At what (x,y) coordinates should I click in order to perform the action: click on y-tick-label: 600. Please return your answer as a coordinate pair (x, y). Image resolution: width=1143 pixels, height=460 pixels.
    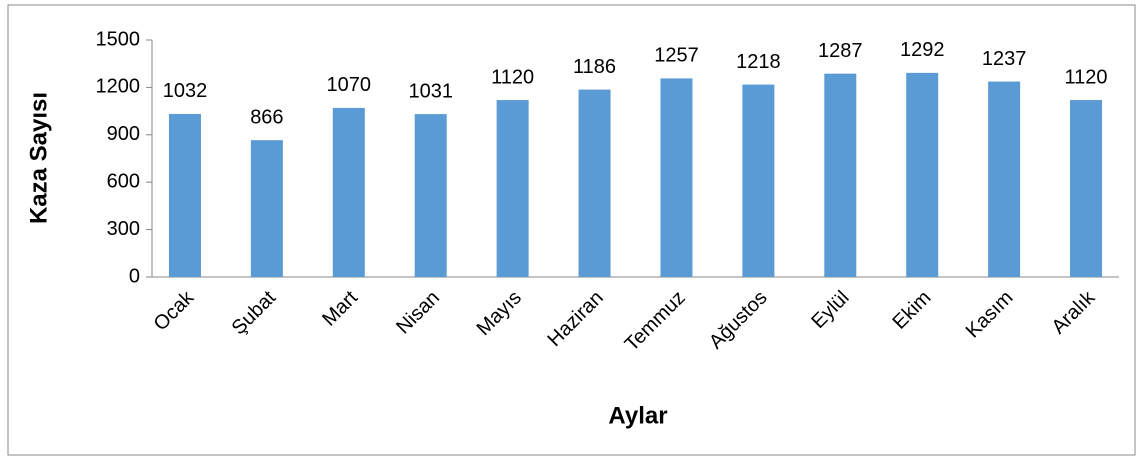
    Looking at the image, I should click on (123, 181).